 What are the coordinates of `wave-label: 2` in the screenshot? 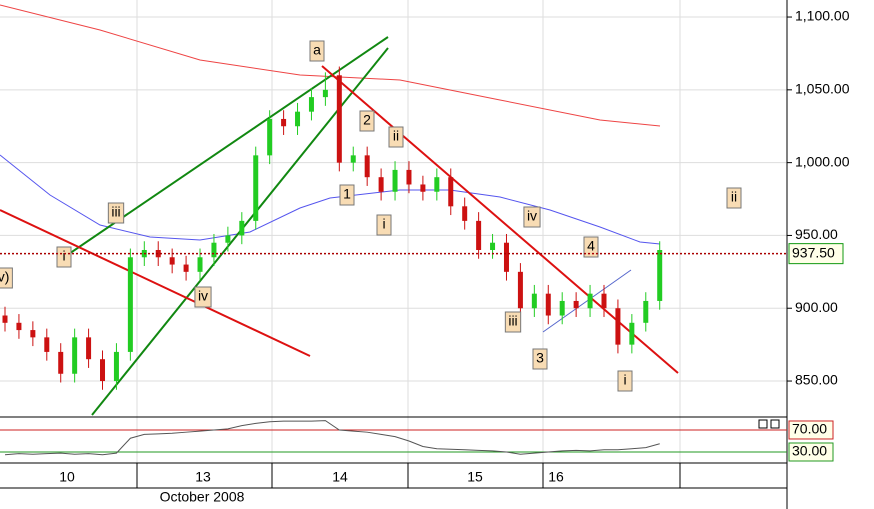 It's located at (367, 120).